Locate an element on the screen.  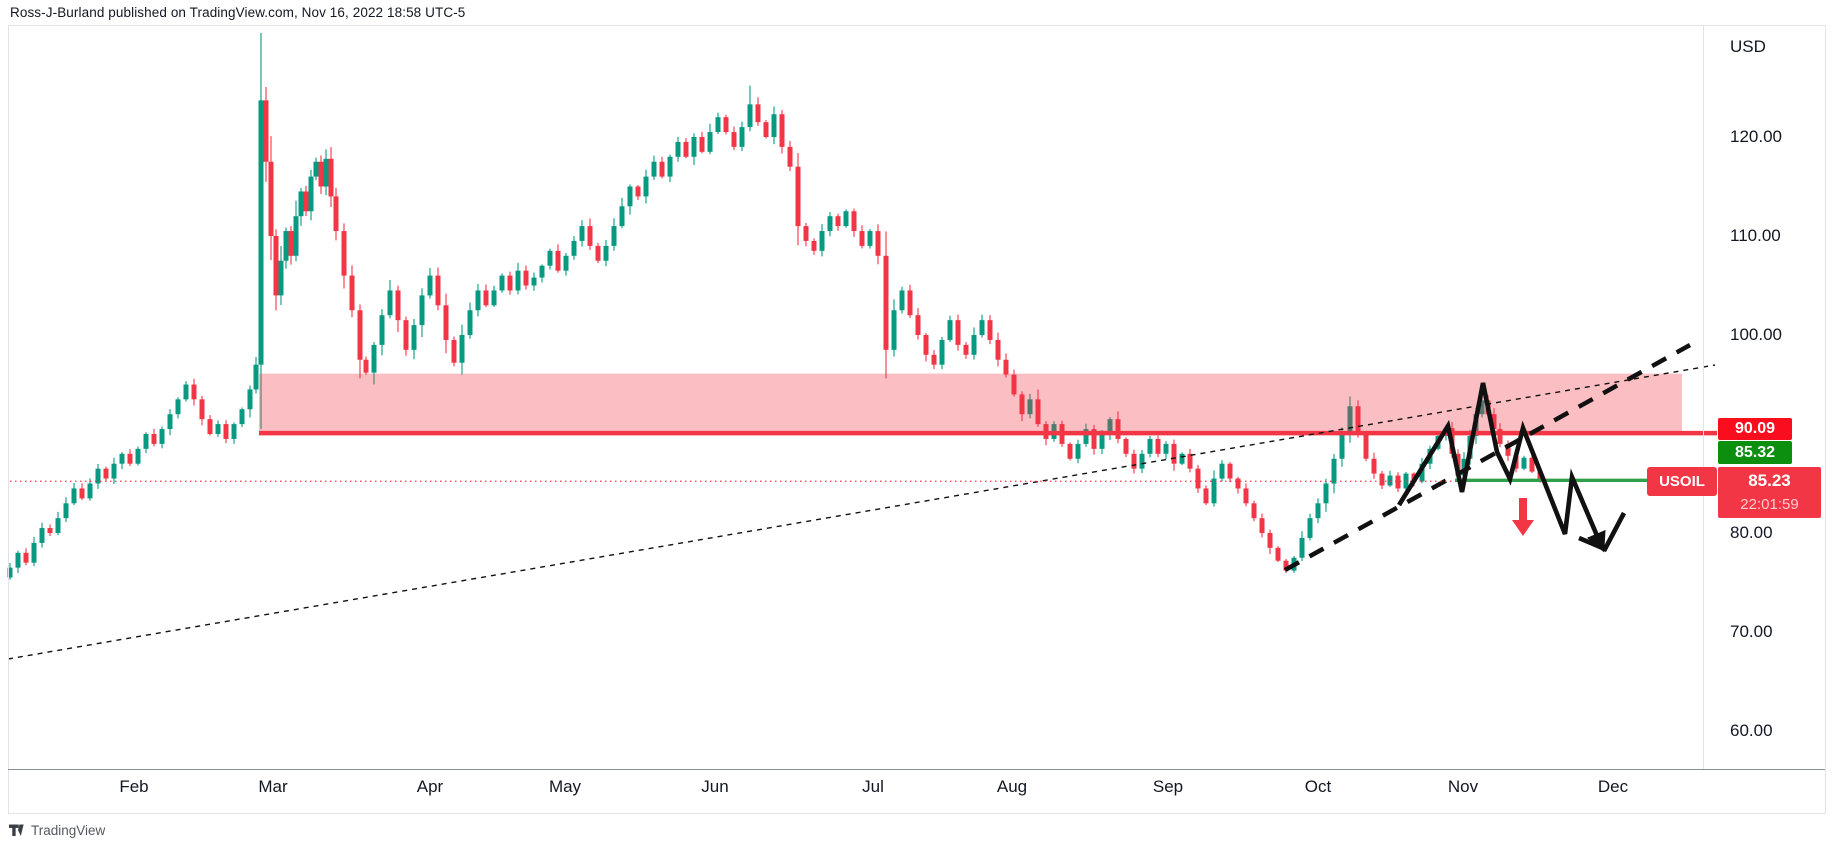
tradingview-watermark: TradingView is located at coordinates (57, 830).